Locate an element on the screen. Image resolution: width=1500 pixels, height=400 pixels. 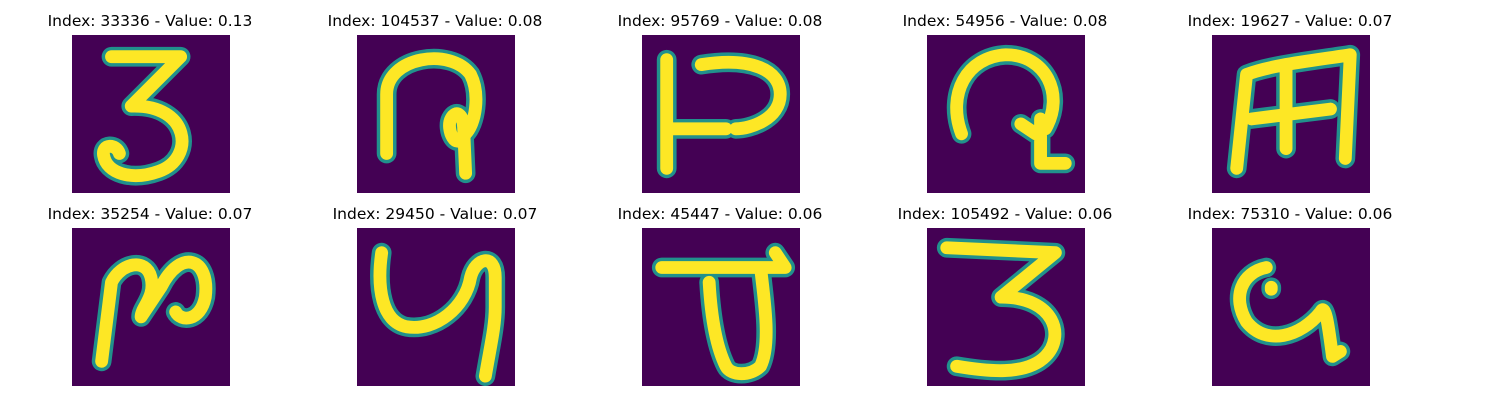
panel-title: Index: 29450 - Value: 0.07 is located at coordinates (435, 214).